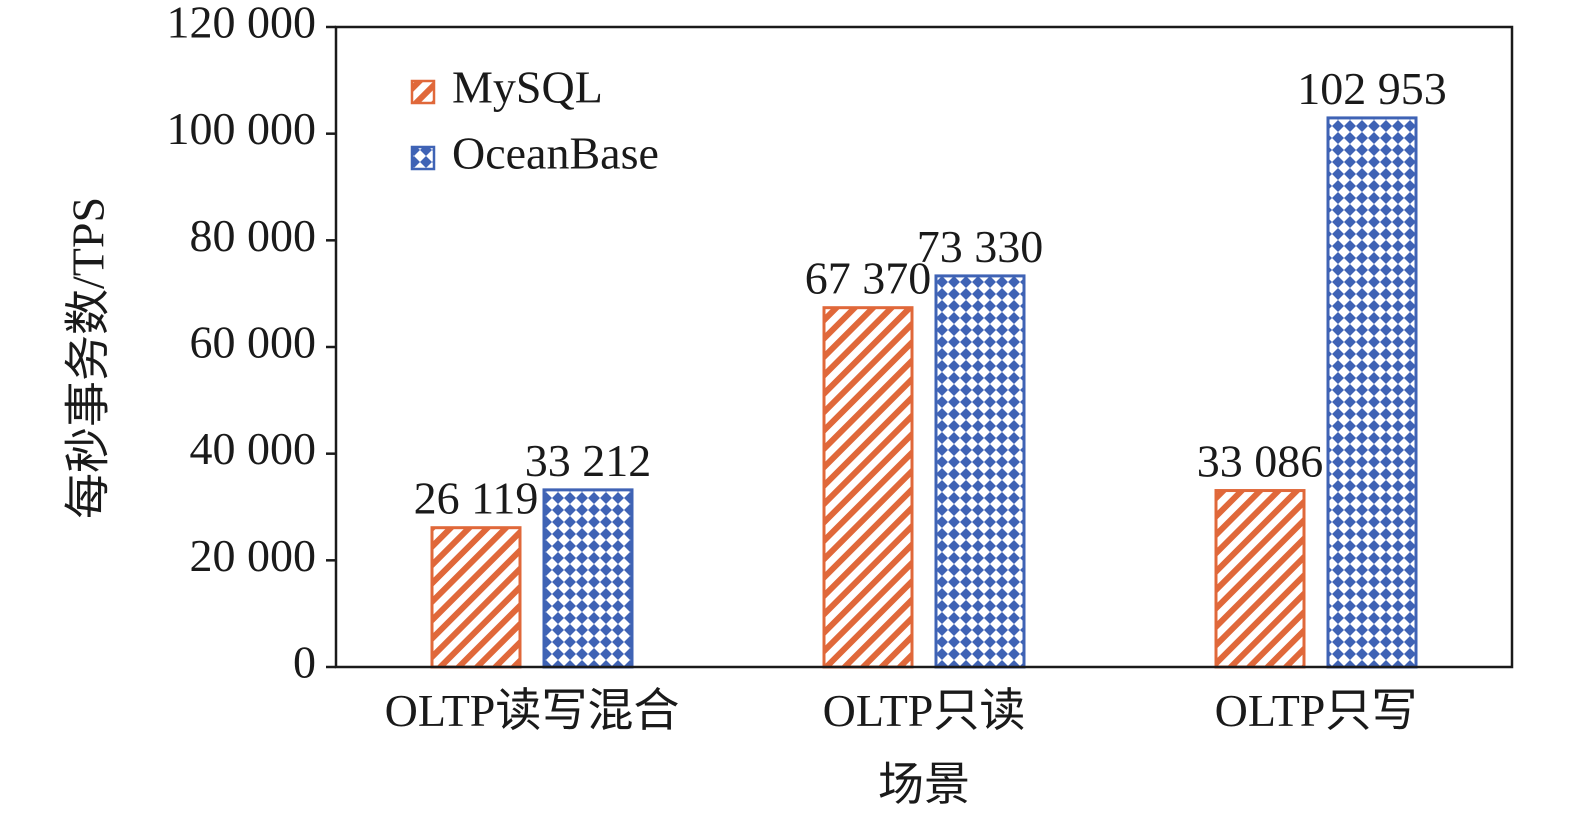 Image resolution: width=1575 pixels, height=813 pixels. What do you see at coordinates (304, 662) in the screenshot?
I see `y-tick-label: 0` at bounding box center [304, 662].